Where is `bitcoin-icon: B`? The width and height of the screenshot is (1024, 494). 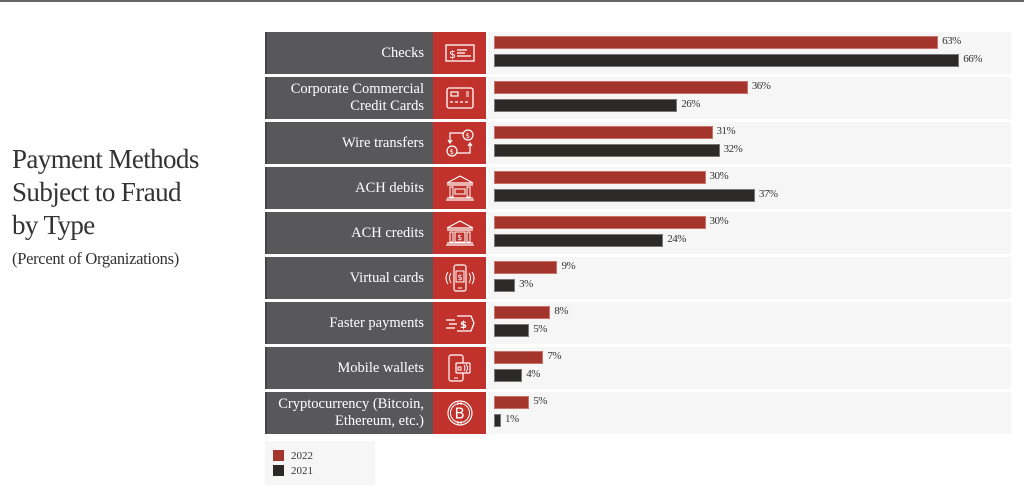 bitcoin-icon: B is located at coordinates (459, 413).